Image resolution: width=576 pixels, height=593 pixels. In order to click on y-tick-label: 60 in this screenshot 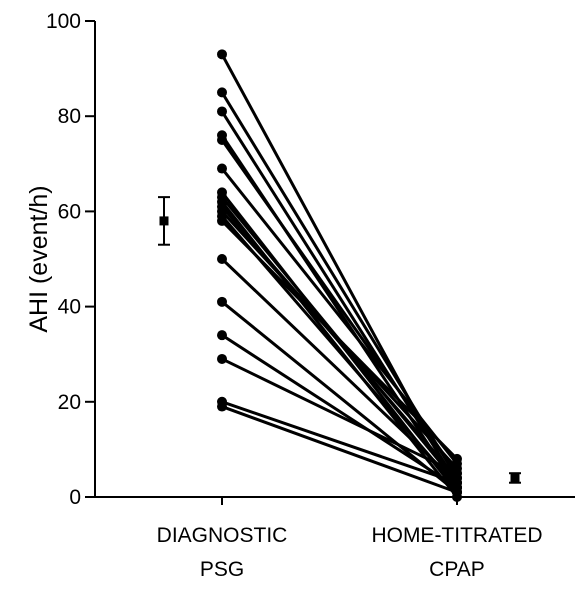, I will do `click(69, 211)`.